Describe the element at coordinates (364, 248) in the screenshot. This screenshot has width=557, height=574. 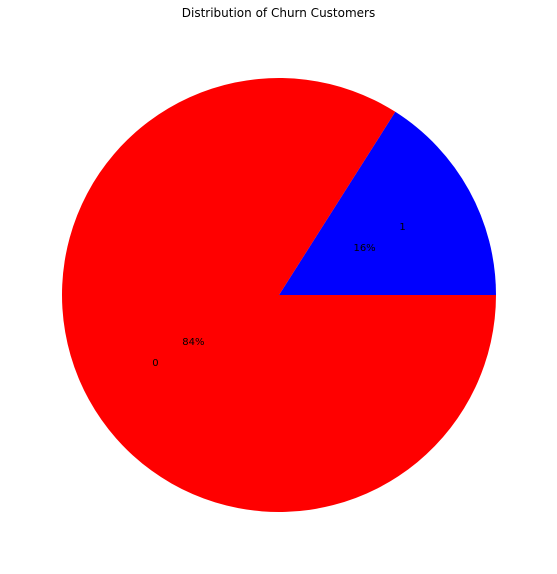
I see `slice-percent-label: 16%` at that location.